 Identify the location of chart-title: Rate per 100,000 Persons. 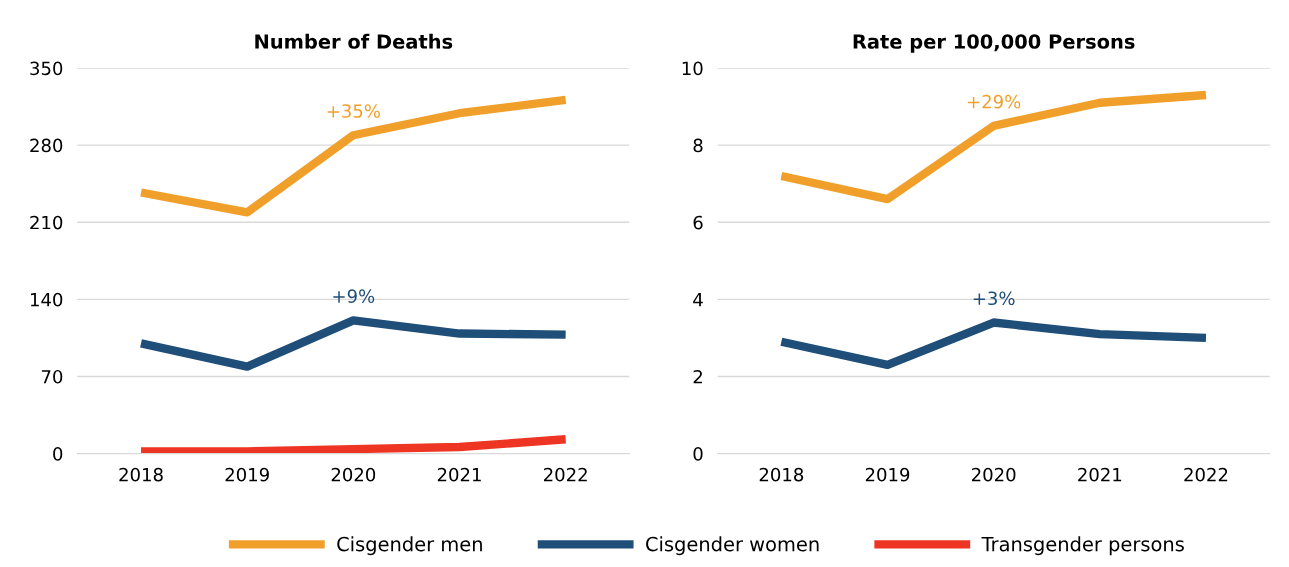
(994, 43).